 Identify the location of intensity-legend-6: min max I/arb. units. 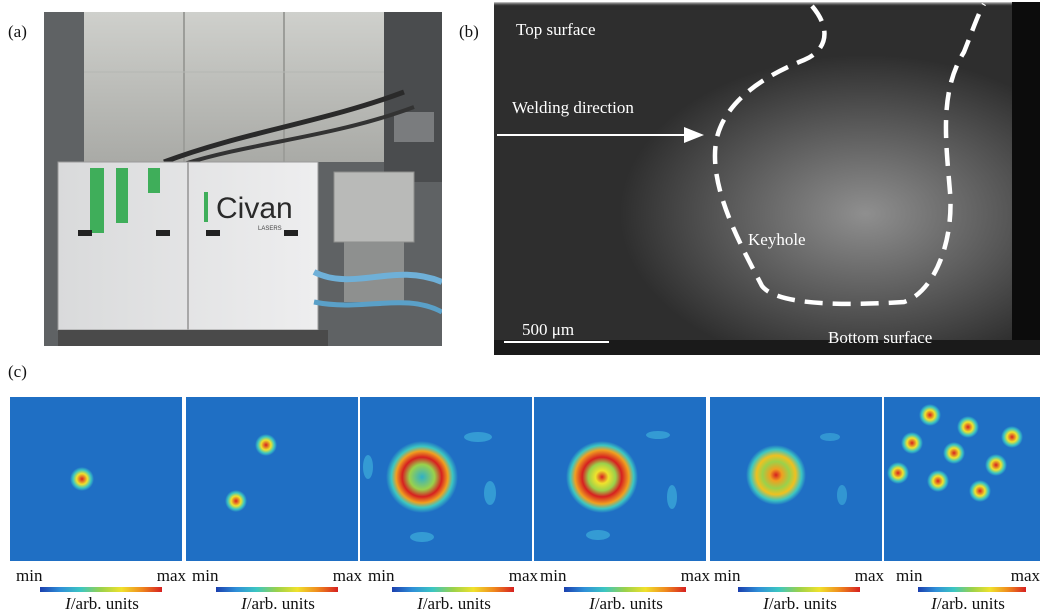
(968, 590).